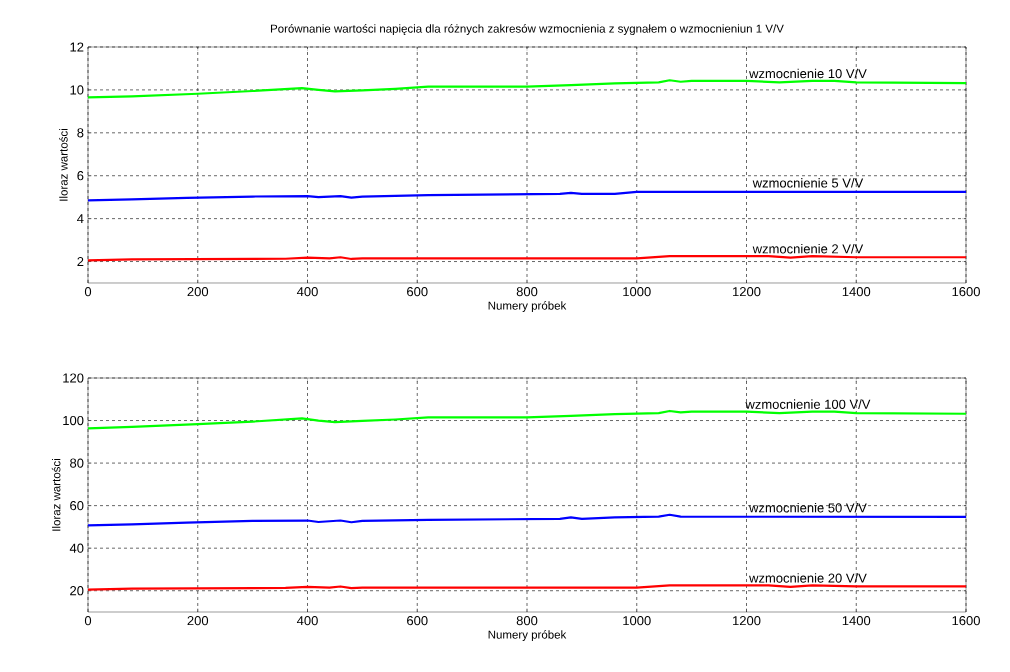 Image resolution: width=1010 pixels, height=672 pixels. I want to click on y-tick-label: 8, so click(80, 133).